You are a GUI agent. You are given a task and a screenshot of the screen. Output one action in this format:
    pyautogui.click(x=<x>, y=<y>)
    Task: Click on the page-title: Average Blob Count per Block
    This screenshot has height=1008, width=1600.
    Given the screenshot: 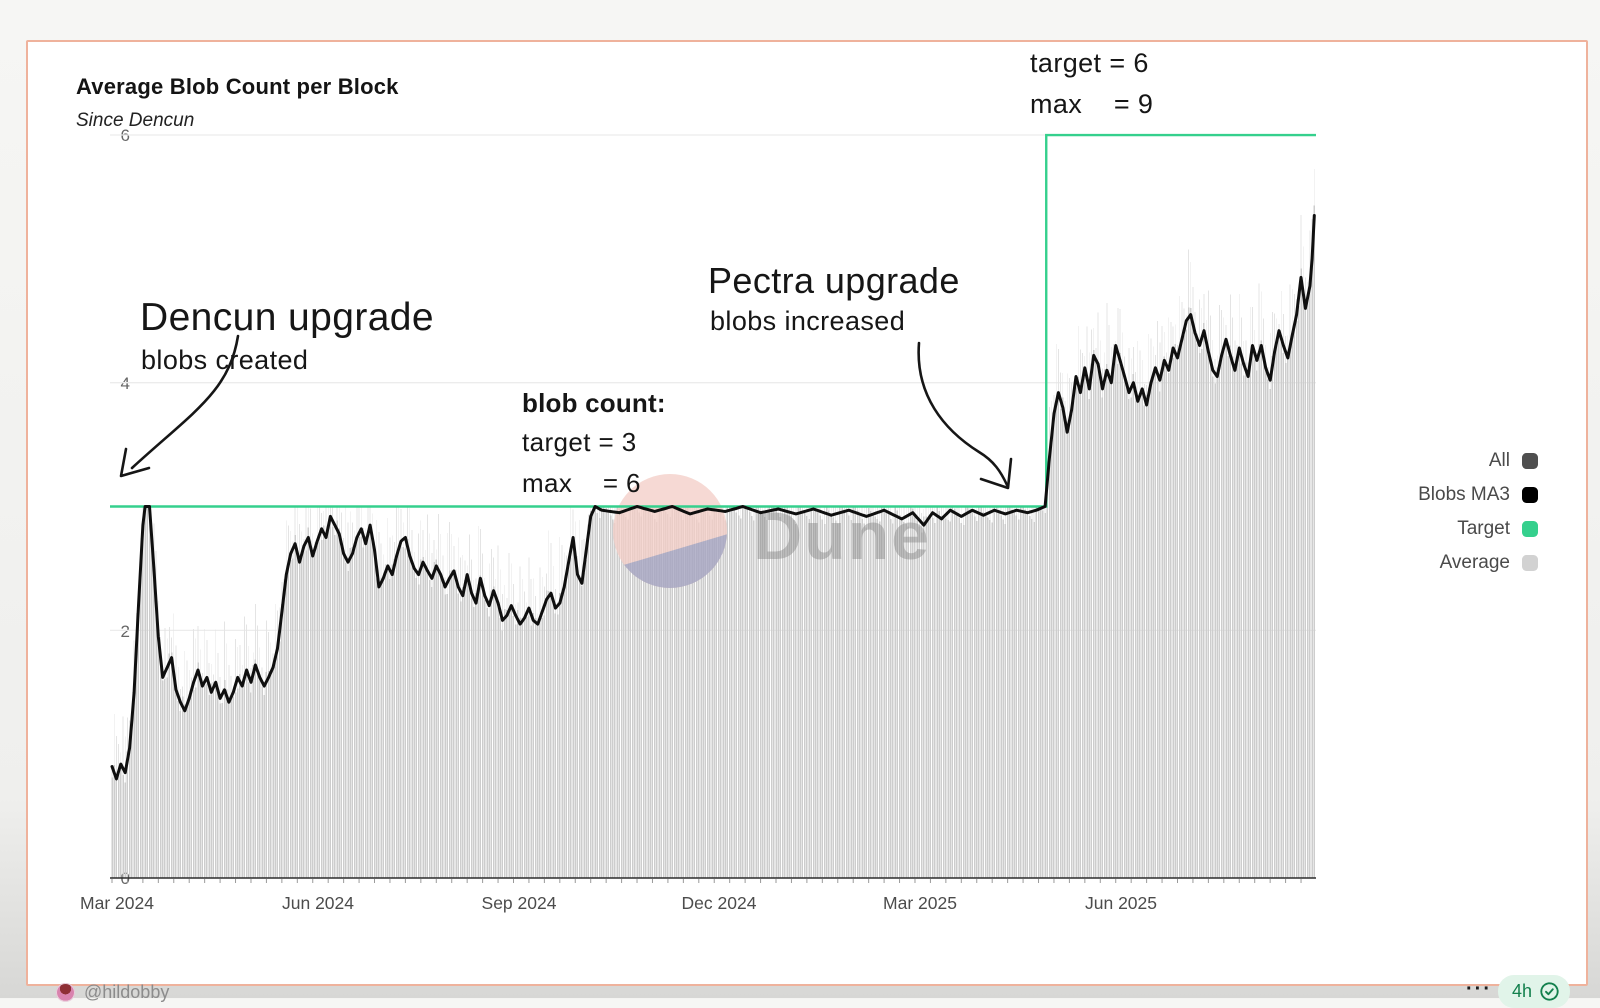 What is the action you would take?
    pyautogui.click(x=237, y=86)
    